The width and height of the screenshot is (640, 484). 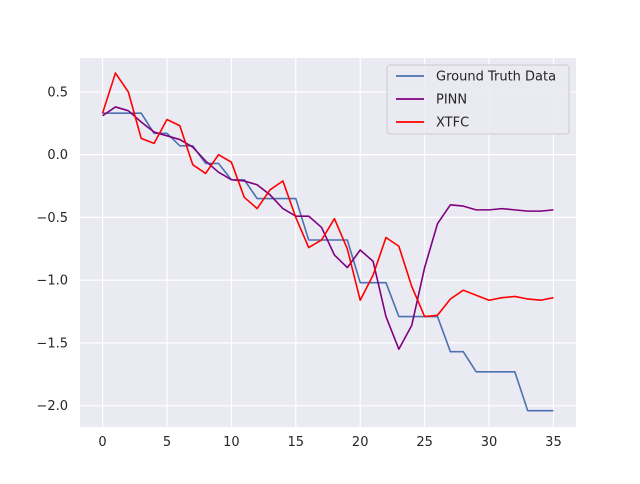 What do you see at coordinates (52, 343) in the screenshot?
I see `y-tick-label: −1.5` at bounding box center [52, 343].